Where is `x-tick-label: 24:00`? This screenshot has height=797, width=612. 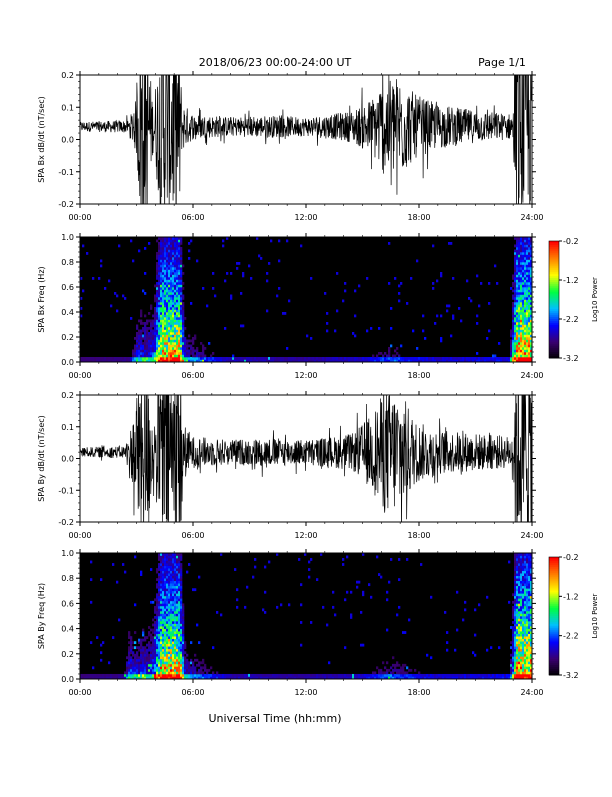
x-tick-label: 24:00 is located at coordinates (531, 375).